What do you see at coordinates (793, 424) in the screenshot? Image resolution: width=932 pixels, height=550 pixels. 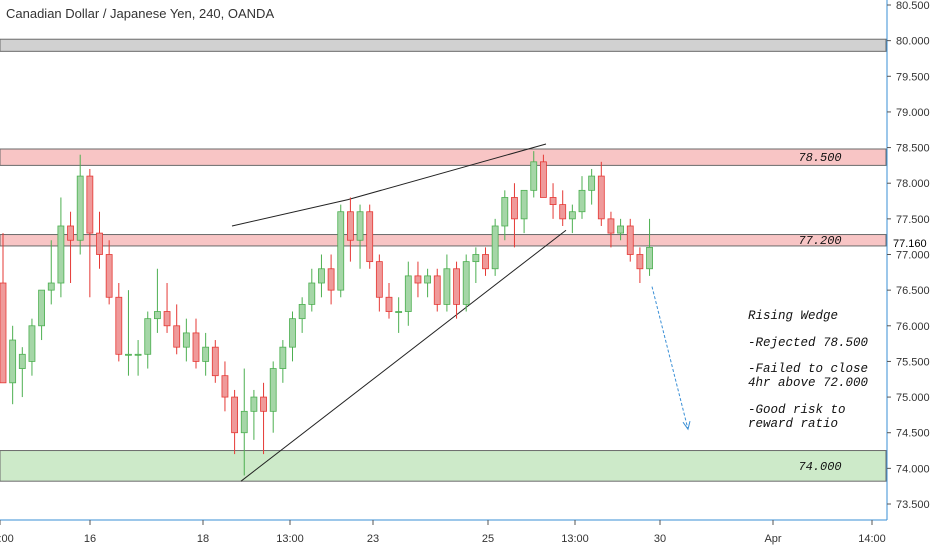 I see `note-line3b: reward ratio` at bounding box center [793, 424].